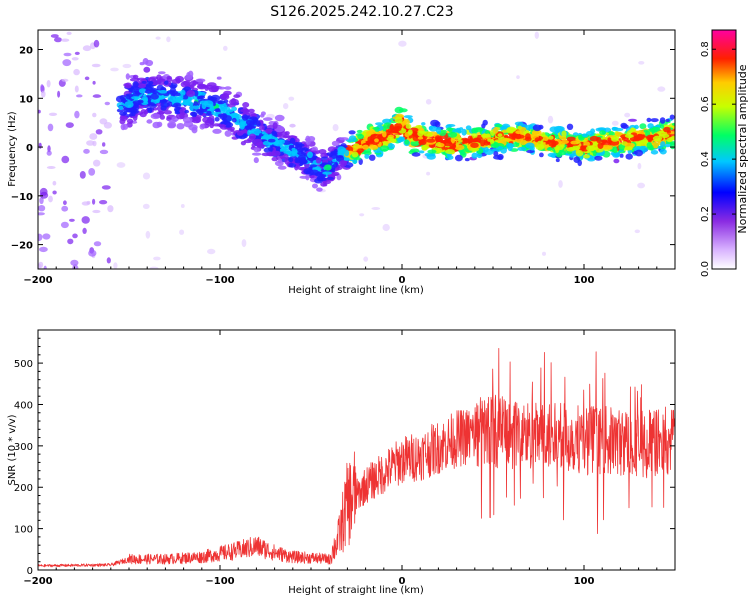  Describe the element at coordinates (12, 449) in the screenshot. I see `snr-ylabel: SNR (10 * v/v)` at that location.